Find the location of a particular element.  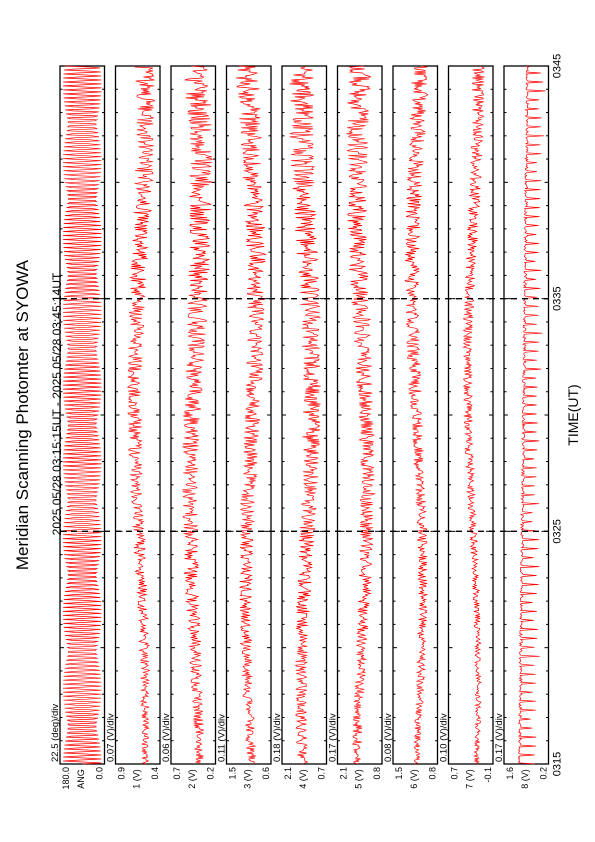

panel-scale-label: 0.08 (V)/div is located at coordinates (388, 737).